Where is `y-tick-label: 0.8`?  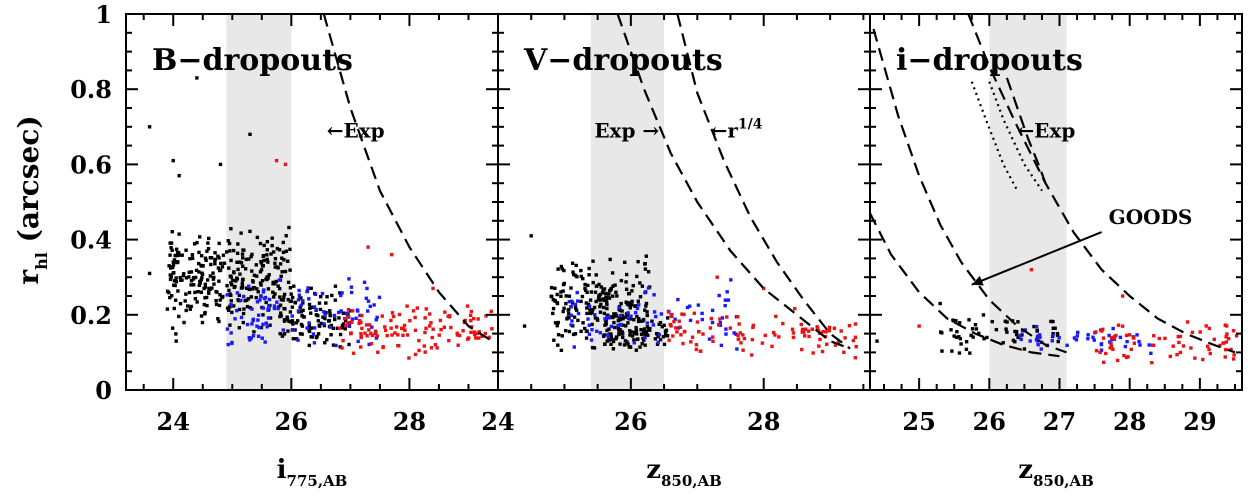
y-tick-label: 0.8 is located at coordinates (91, 89).